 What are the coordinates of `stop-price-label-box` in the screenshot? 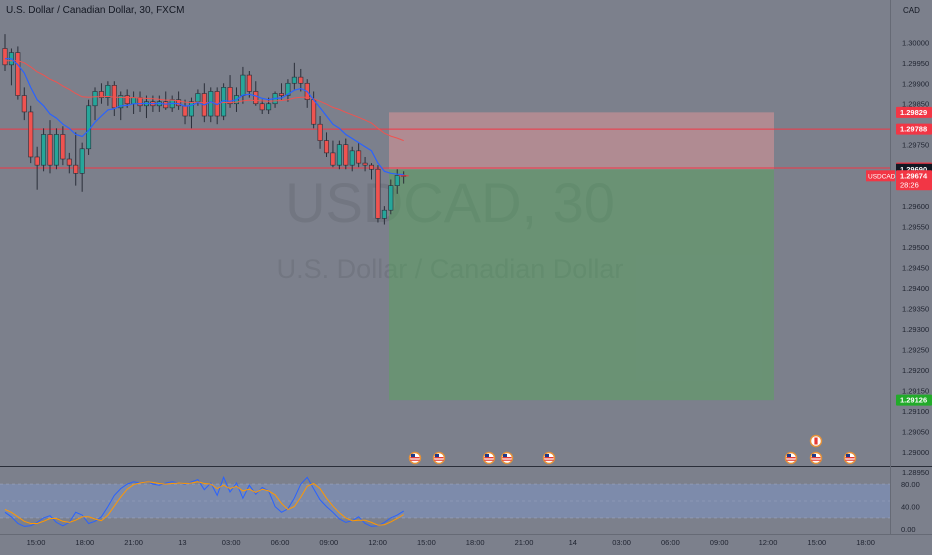 It's located at (914, 112).